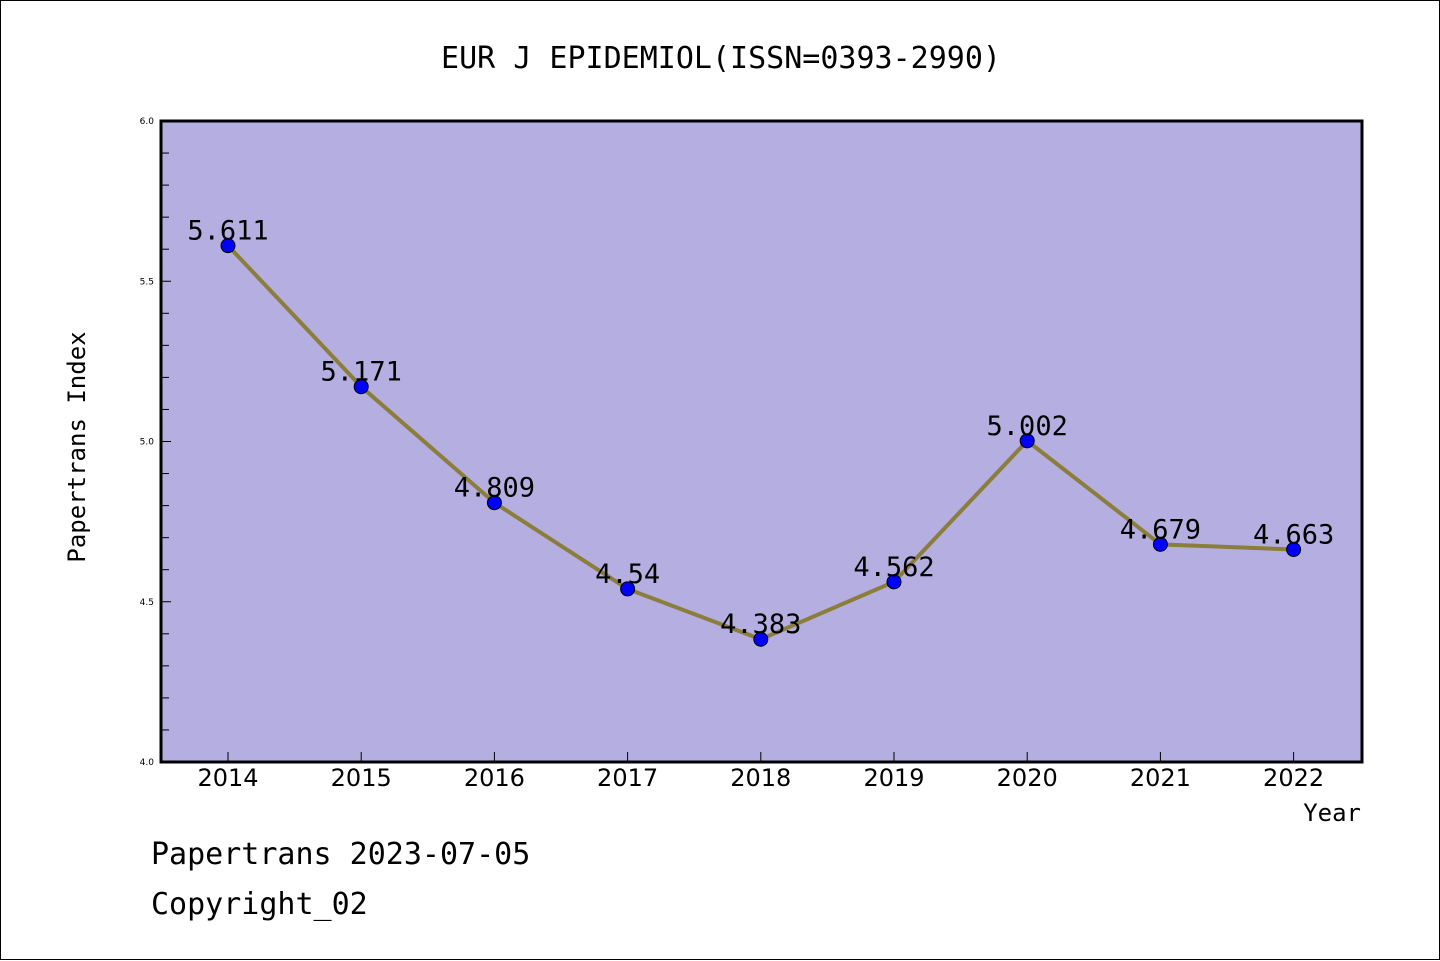  Describe the element at coordinates (494, 778) in the screenshot. I see `x-tick-label: 2016` at that location.